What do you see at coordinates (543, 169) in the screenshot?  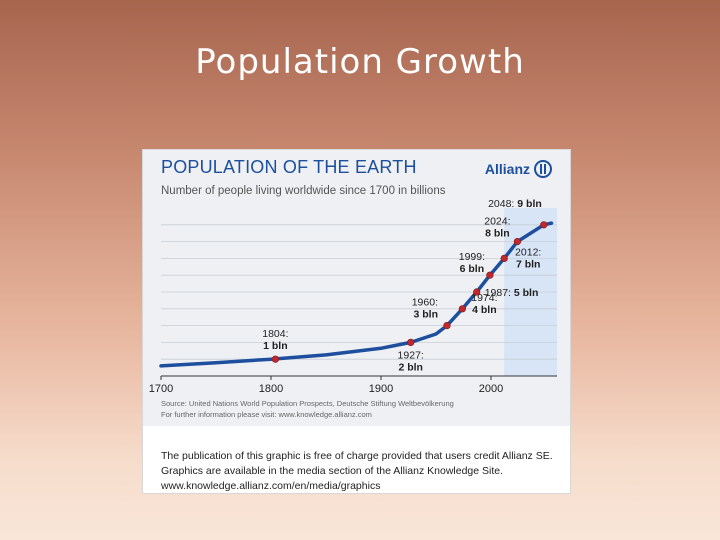 I see `allianz-eagle-icon` at bounding box center [543, 169].